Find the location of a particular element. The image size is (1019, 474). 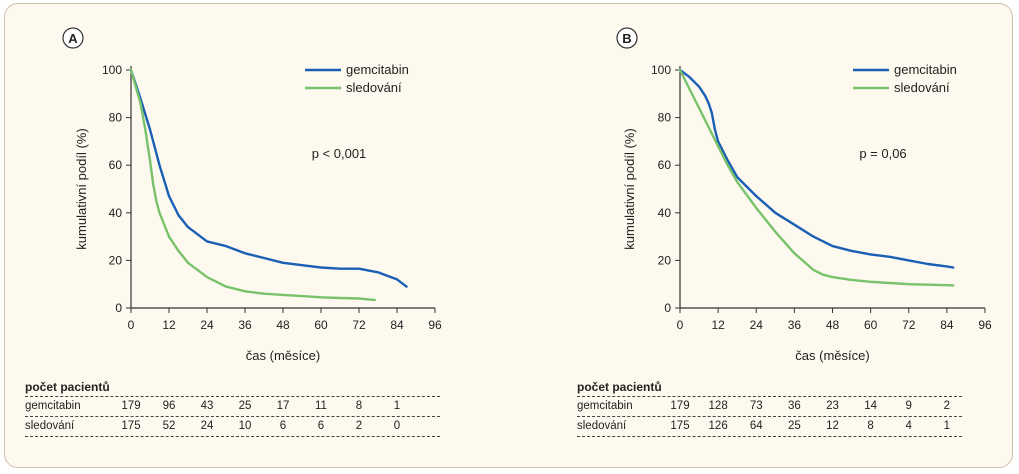

risk-cell: 126 is located at coordinates (718, 426).